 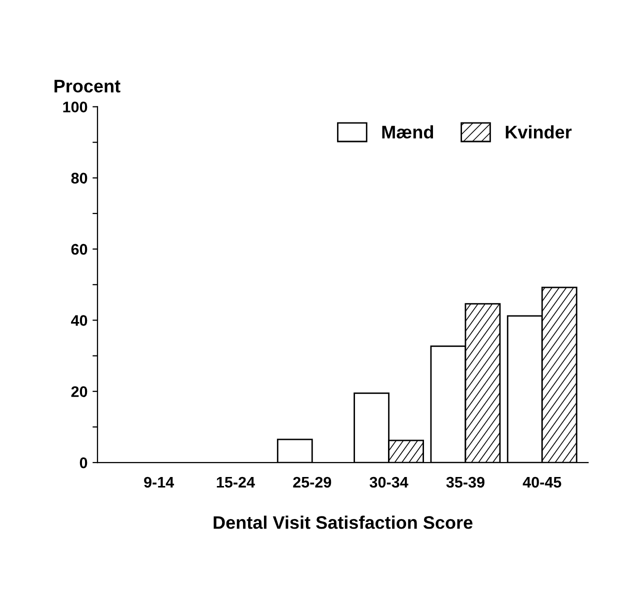 What do you see at coordinates (87, 86) in the screenshot?
I see `y-axis-title: Procent` at bounding box center [87, 86].